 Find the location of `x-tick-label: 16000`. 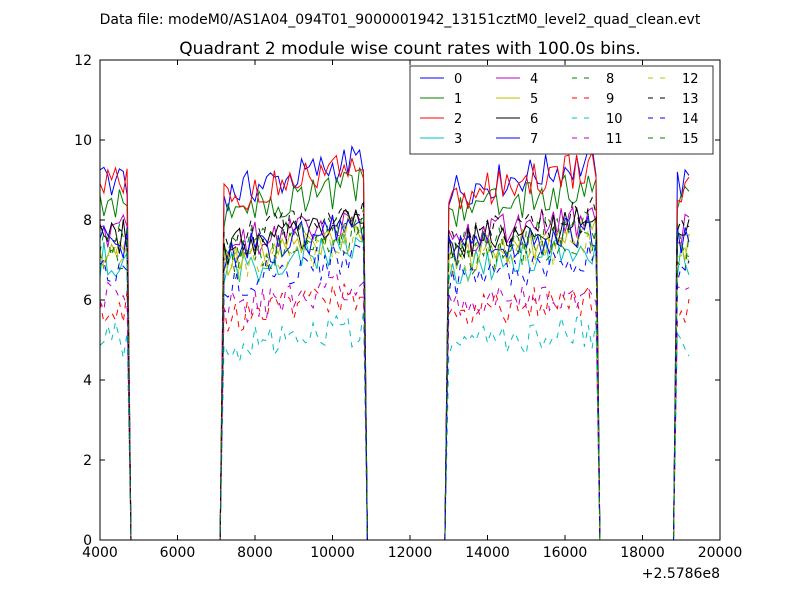

x-tick-label: 16000 is located at coordinates (565, 553).